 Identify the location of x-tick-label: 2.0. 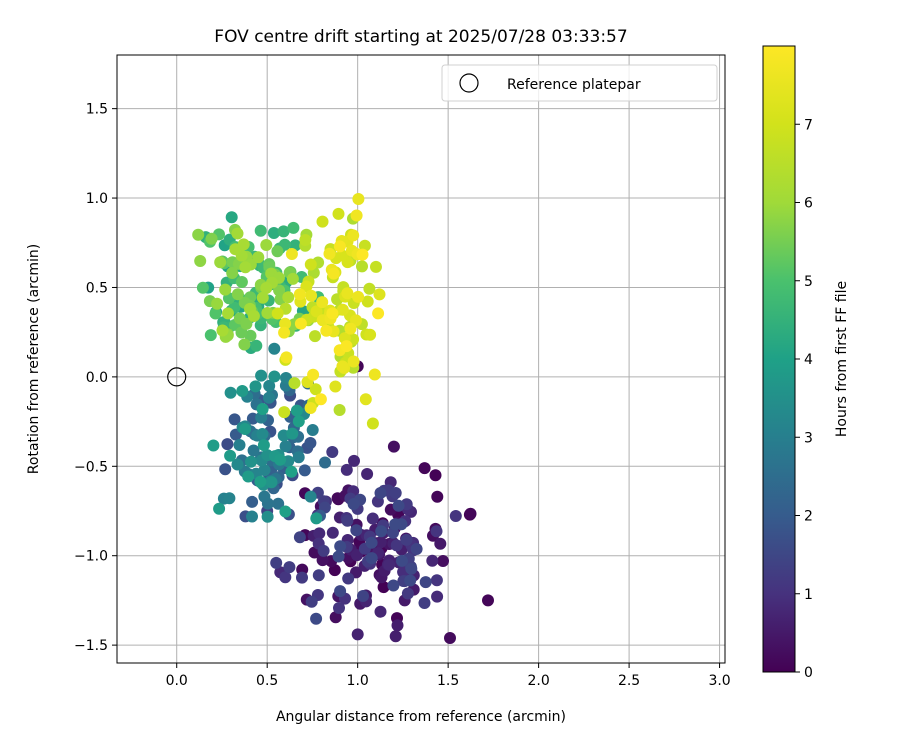
(538, 681).